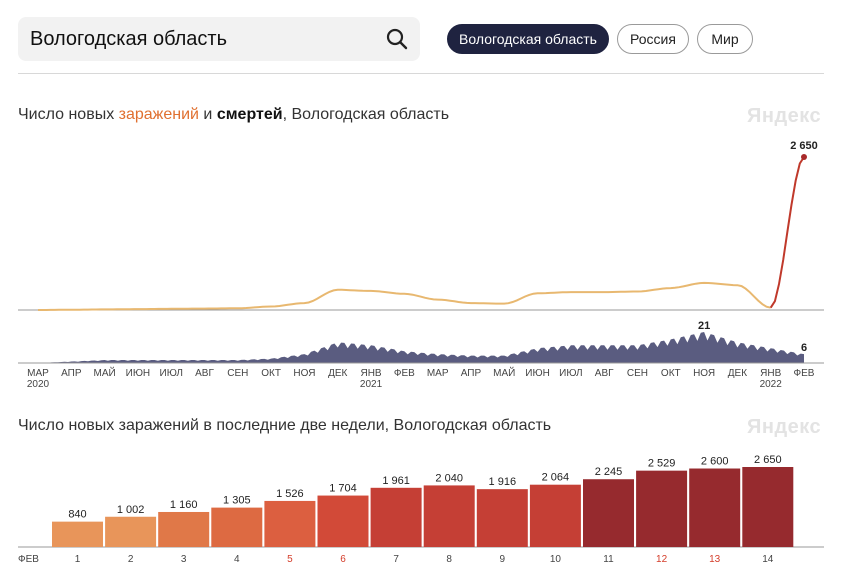 This screenshot has height=579, width=867. I want to click on bar-value-label: 1 526, so click(290, 494).